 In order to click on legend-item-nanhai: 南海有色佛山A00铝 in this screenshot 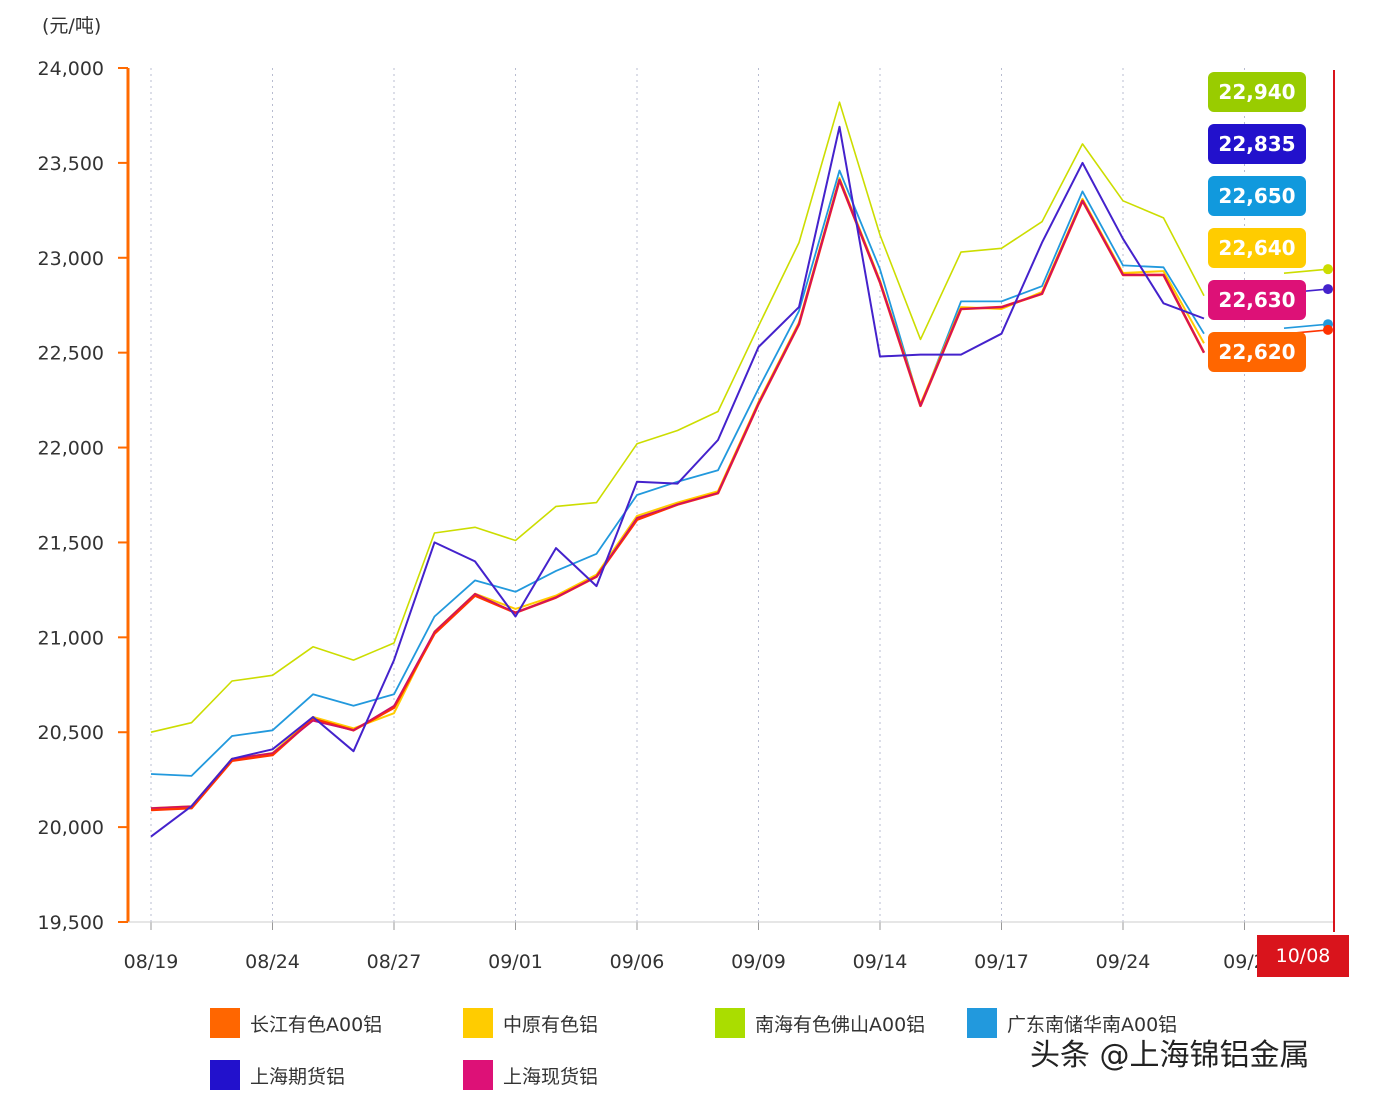, I will do `click(820, 1023)`.